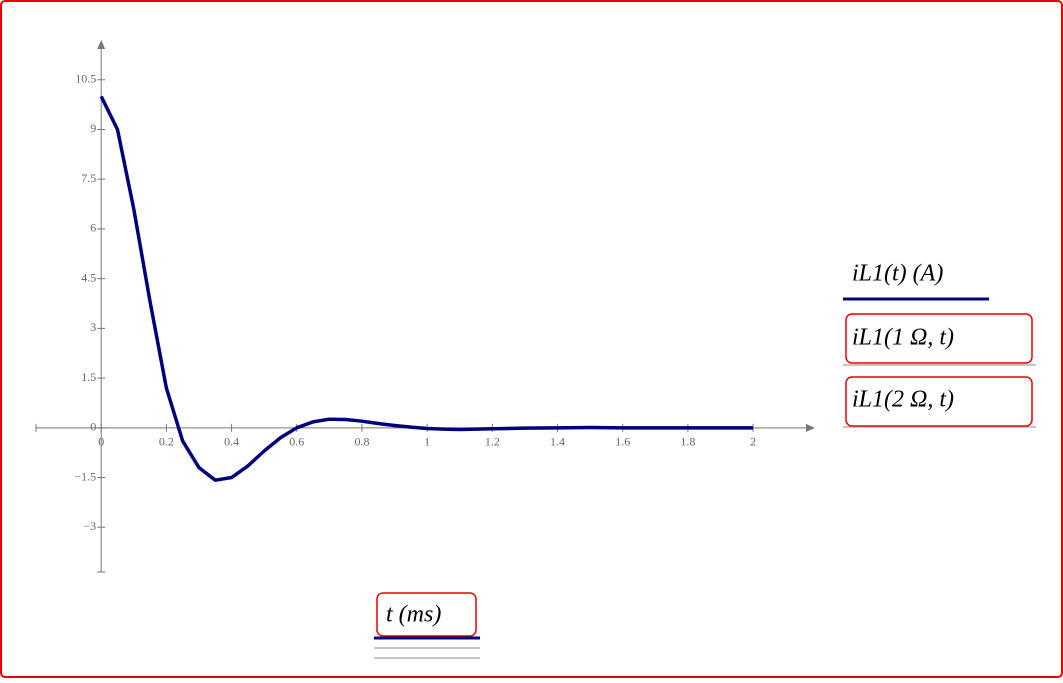  I want to click on x-tick-label: 0.4, so click(231, 442).